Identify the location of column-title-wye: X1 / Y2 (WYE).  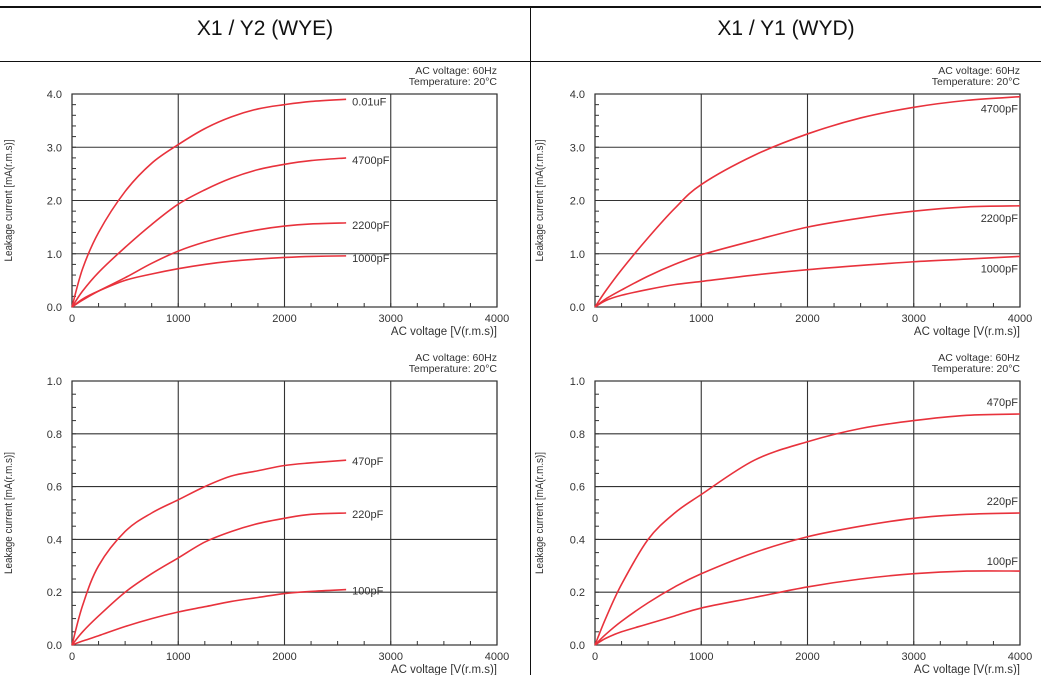
(265, 28).